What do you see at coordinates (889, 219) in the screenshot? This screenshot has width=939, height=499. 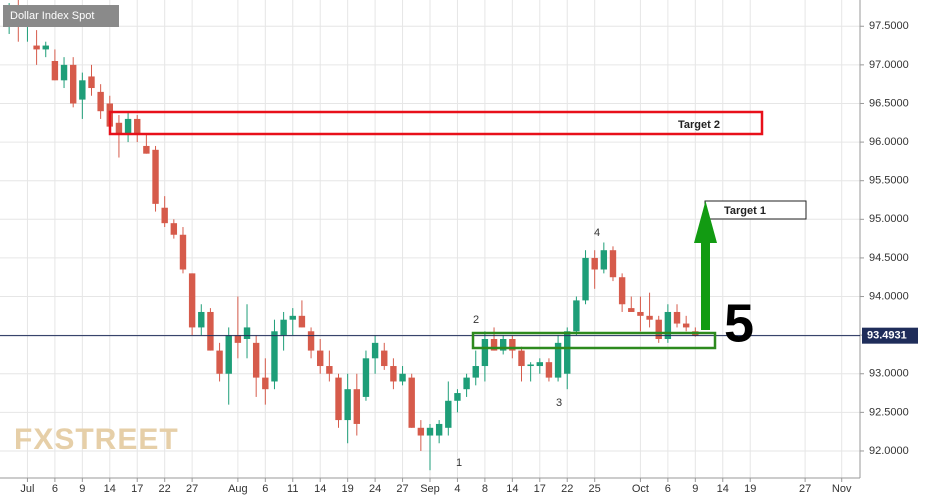 I see `y-tick-label: 95.0000` at bounding box center [889, 219].